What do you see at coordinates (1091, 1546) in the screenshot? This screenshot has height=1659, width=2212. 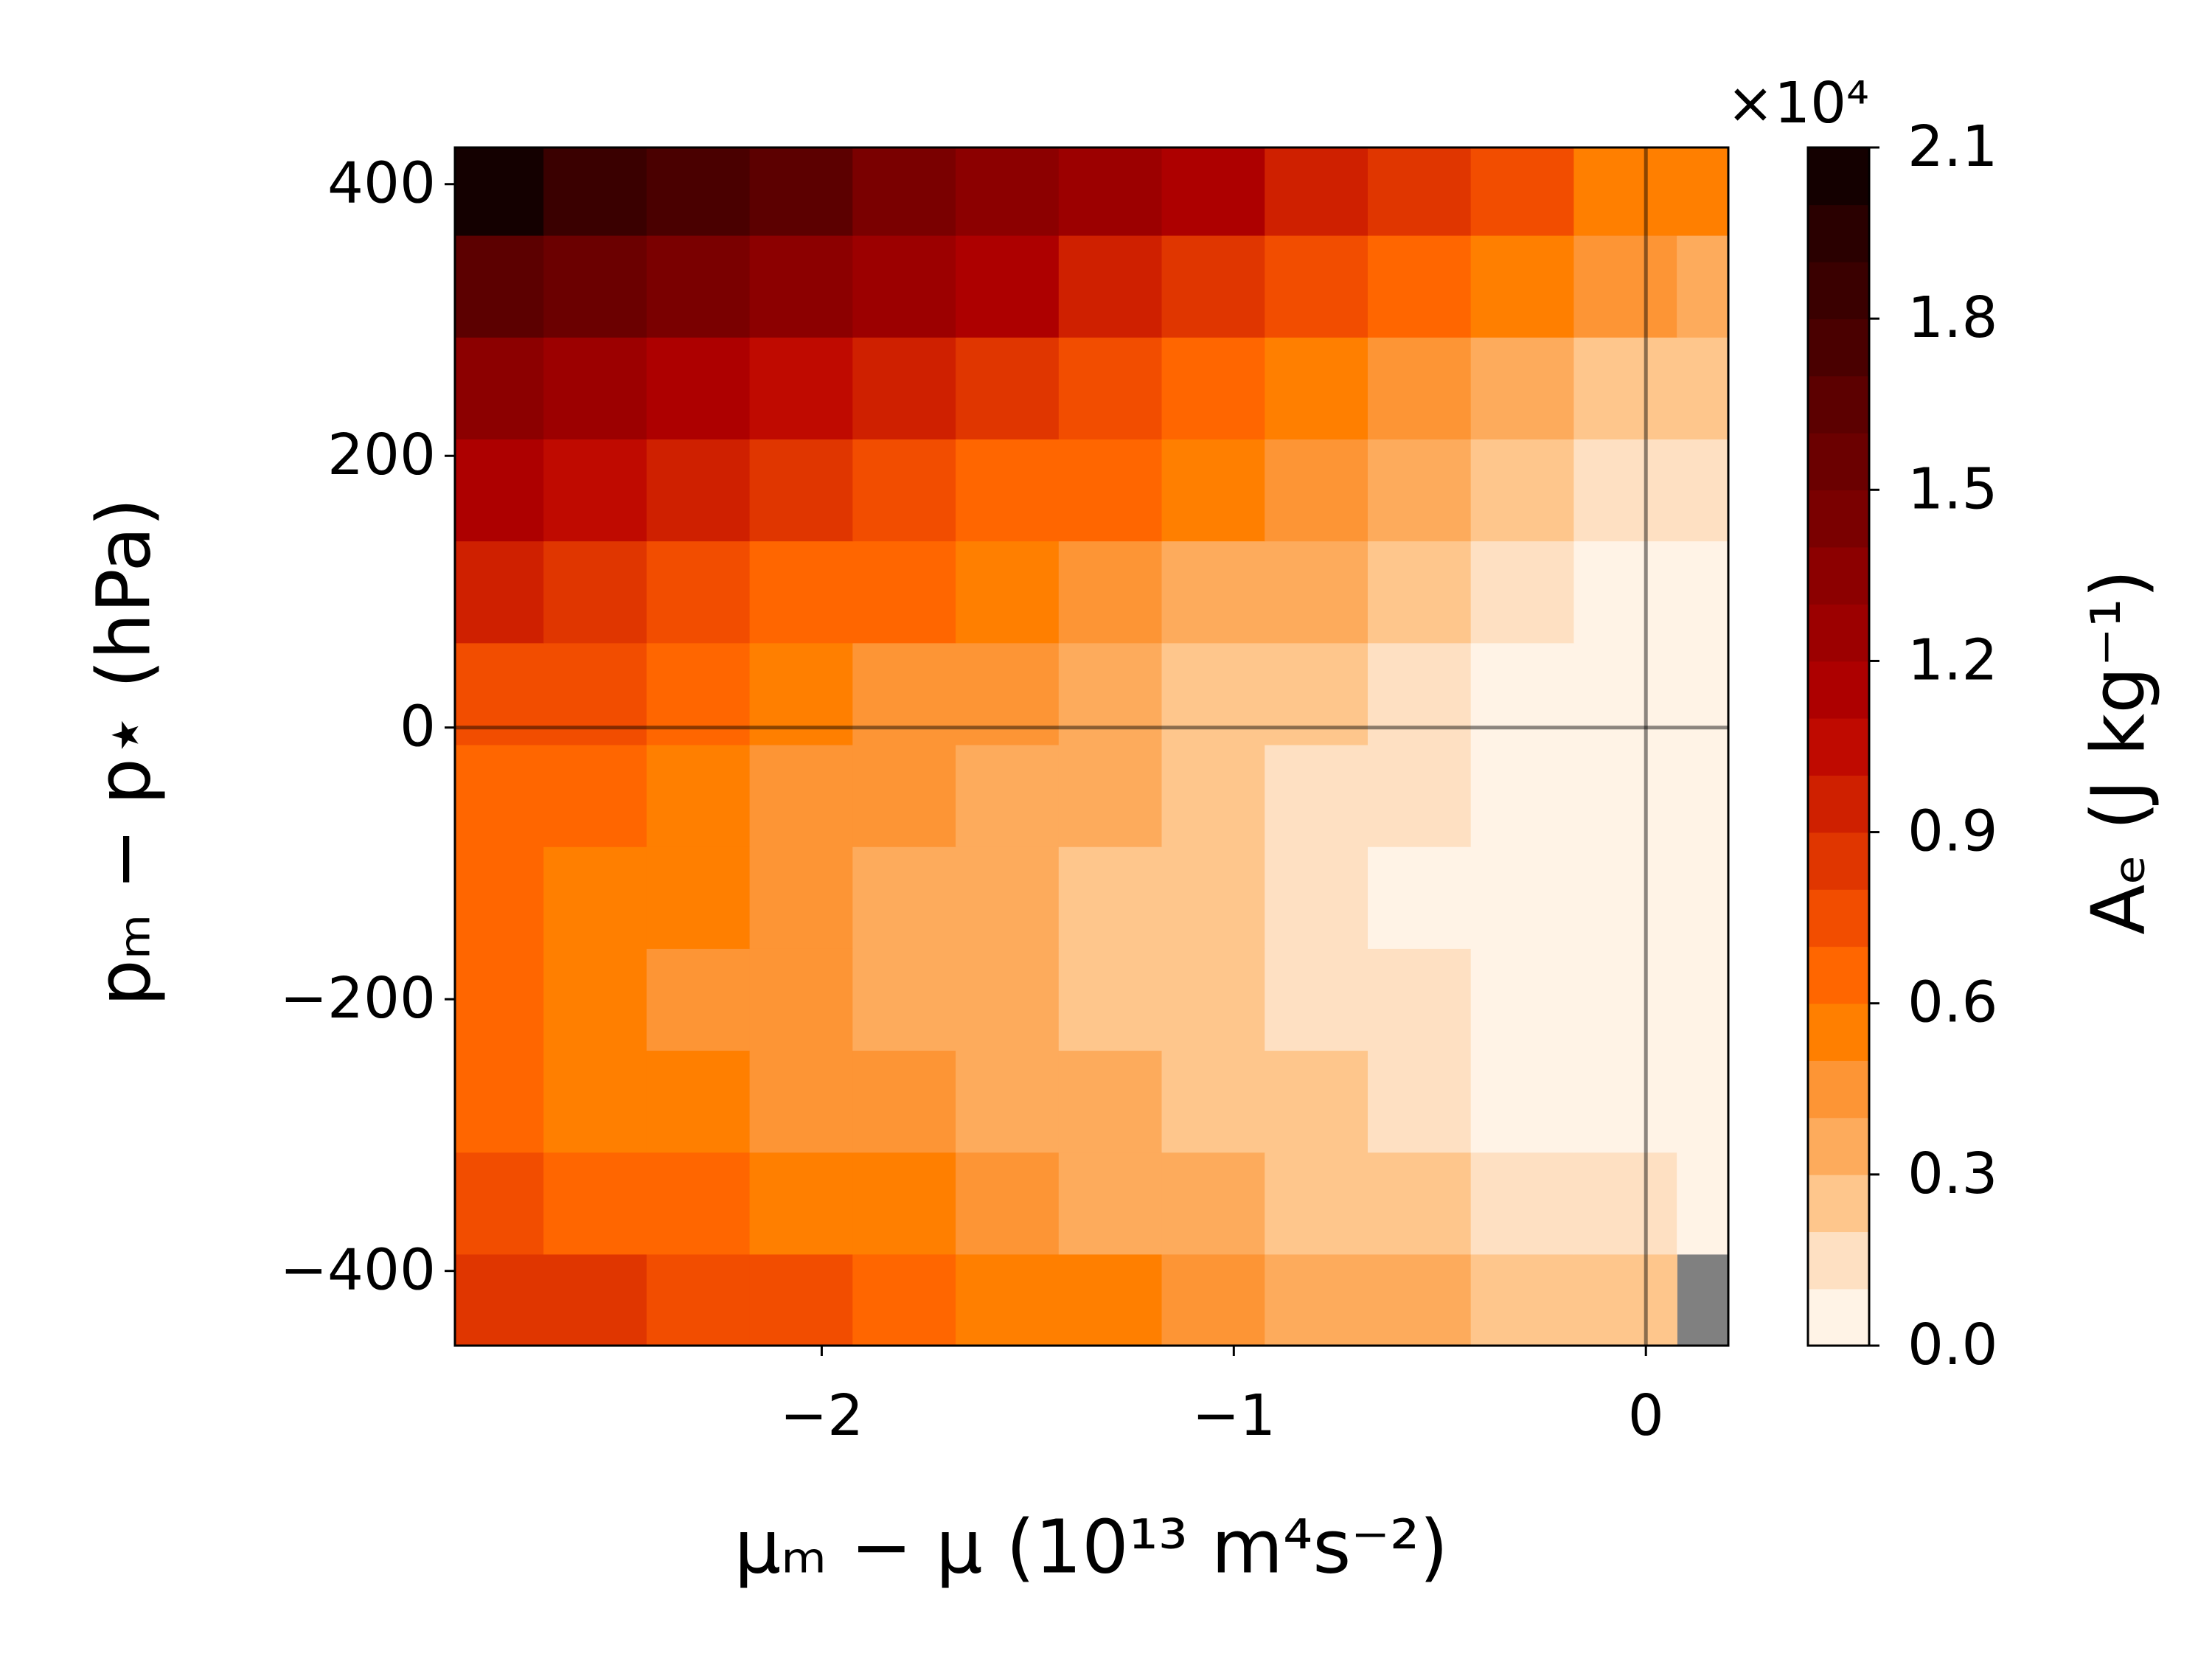 I see `x-axis-label: μₘ − μ (10¹³ m⁴s⁻²)` at bounding box center [1091, 1546].